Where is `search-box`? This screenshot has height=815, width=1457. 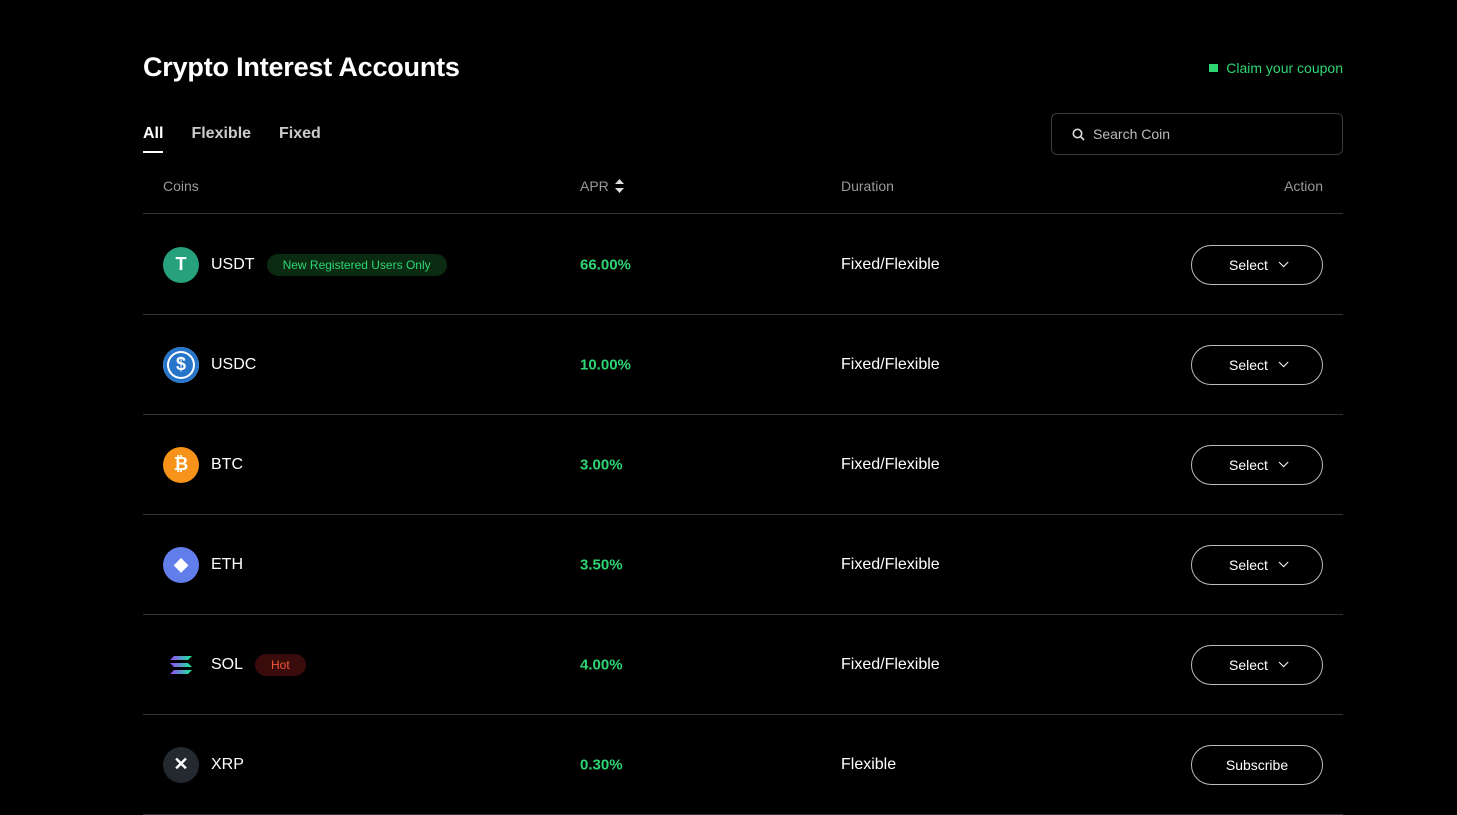 search-box is located at coordinates (1197, 134).